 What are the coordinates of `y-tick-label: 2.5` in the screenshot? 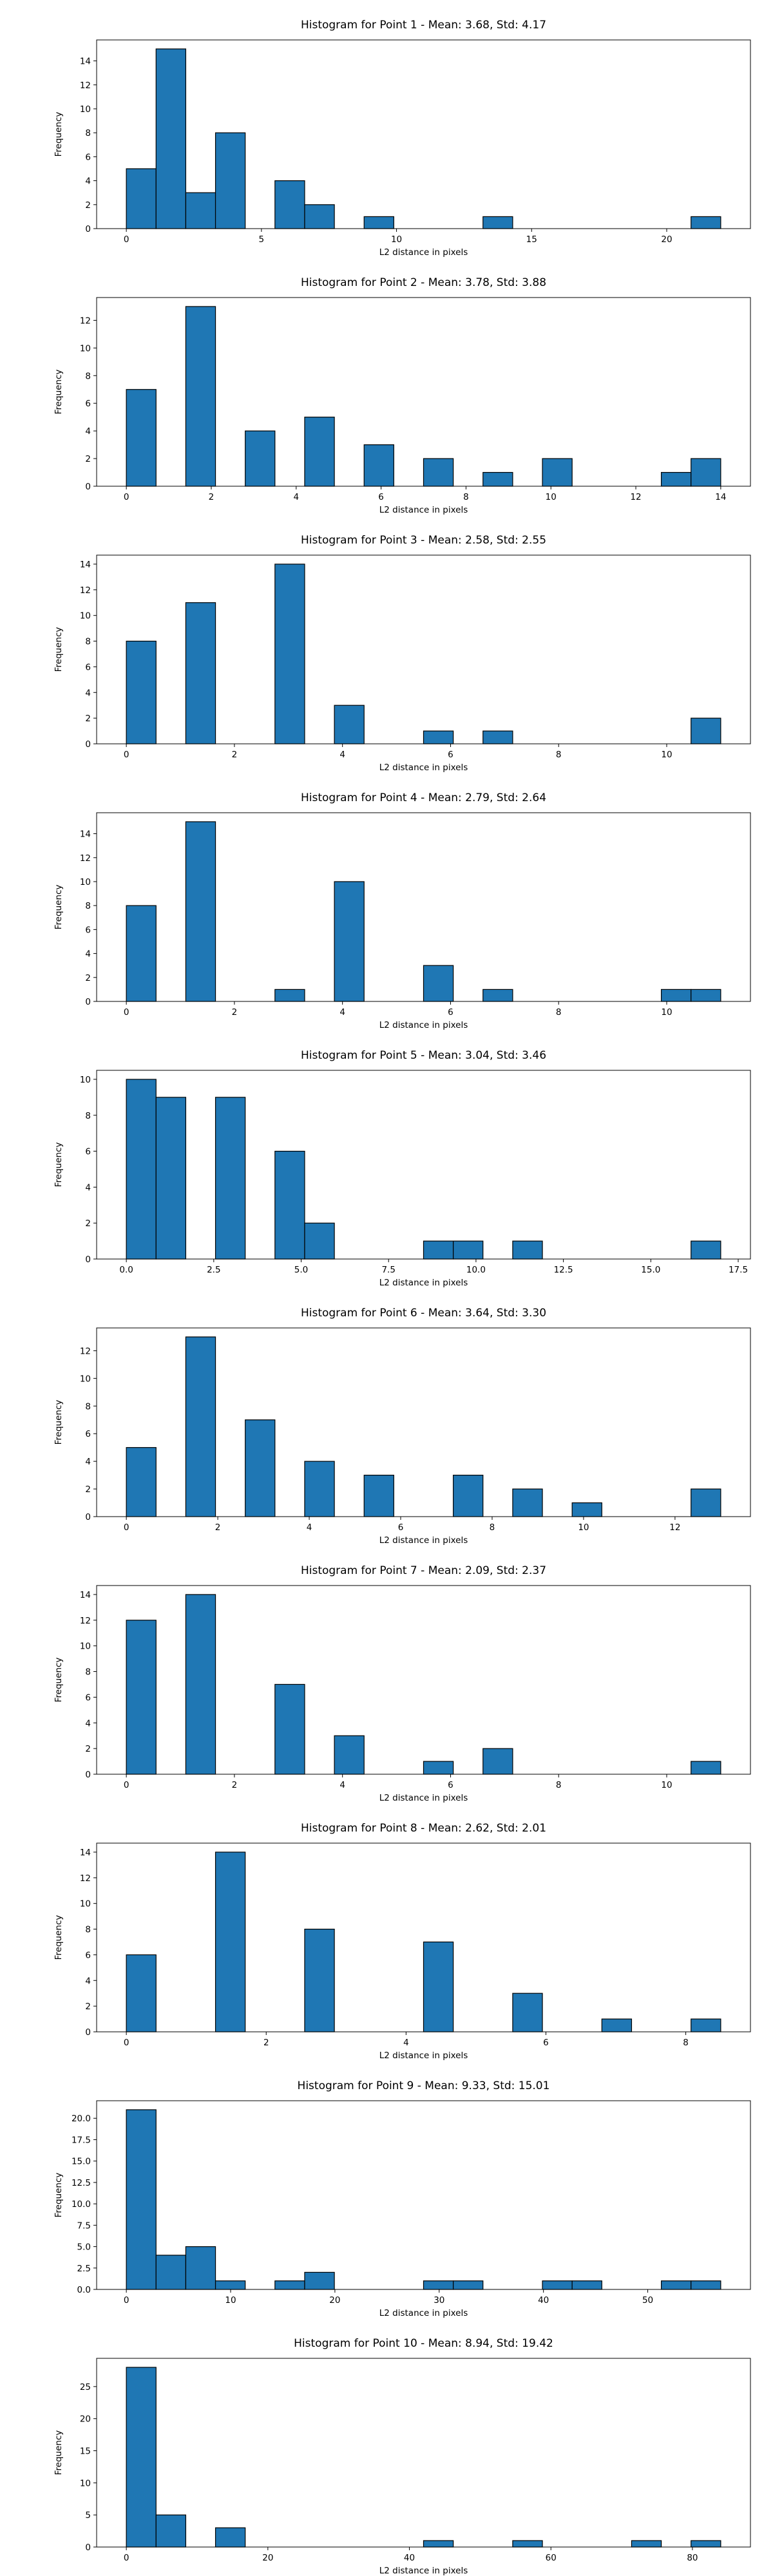 It's located at (84, 2269).